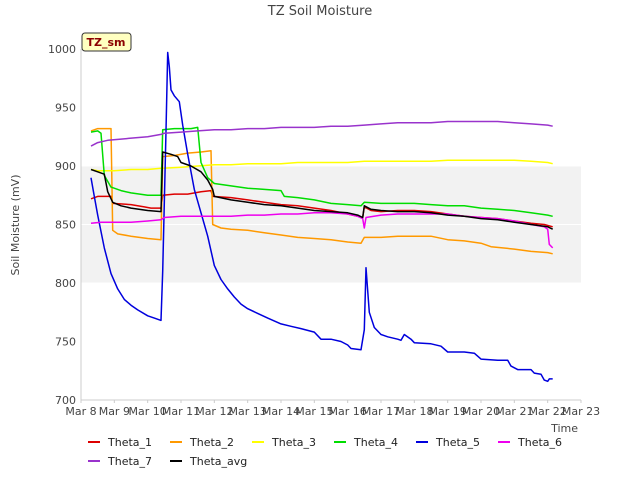  What do you see at coordinates (314, 411) in the screenshot?
I see `x-tick-label: Mar 15` at bounding box center [314, 411].